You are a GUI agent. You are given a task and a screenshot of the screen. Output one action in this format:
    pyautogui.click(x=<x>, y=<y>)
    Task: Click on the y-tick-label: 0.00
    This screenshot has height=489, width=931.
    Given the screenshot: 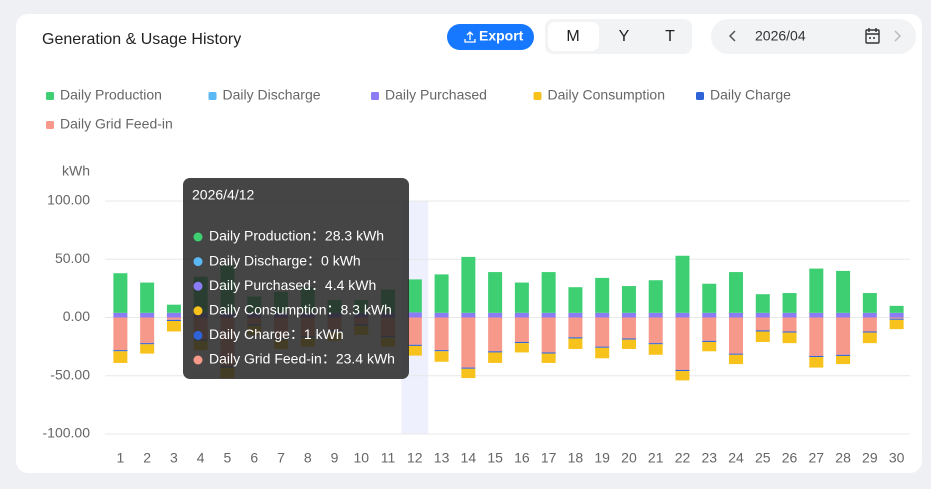 What is the action you would take?
    pyautogui.click(x=76, y=316)
    